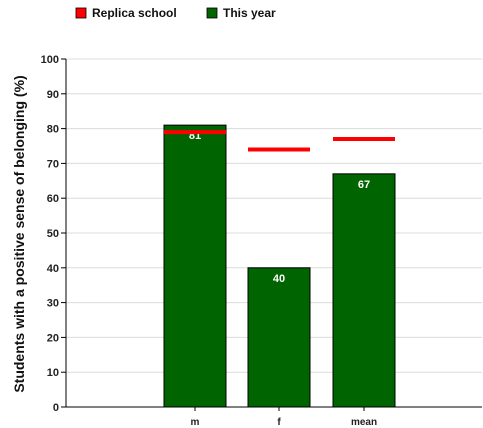  Describe the element at coordinates (195, 422) in the screenshot. I see `x-tick-label-m: m` at that location.